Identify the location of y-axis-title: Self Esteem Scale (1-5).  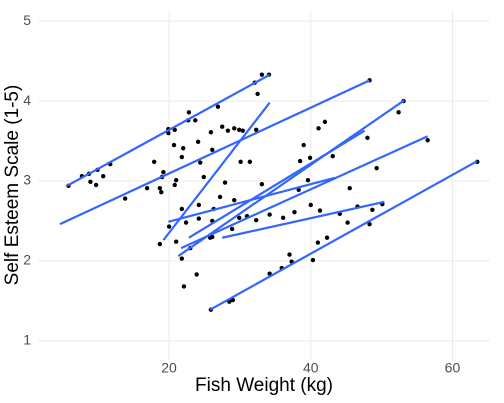
(12, 185).